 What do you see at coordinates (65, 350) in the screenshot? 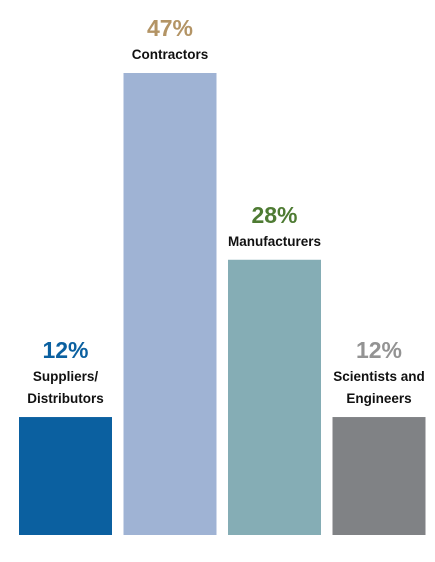
I see `value-label-0: 12%` at bounding box center [65, 350].